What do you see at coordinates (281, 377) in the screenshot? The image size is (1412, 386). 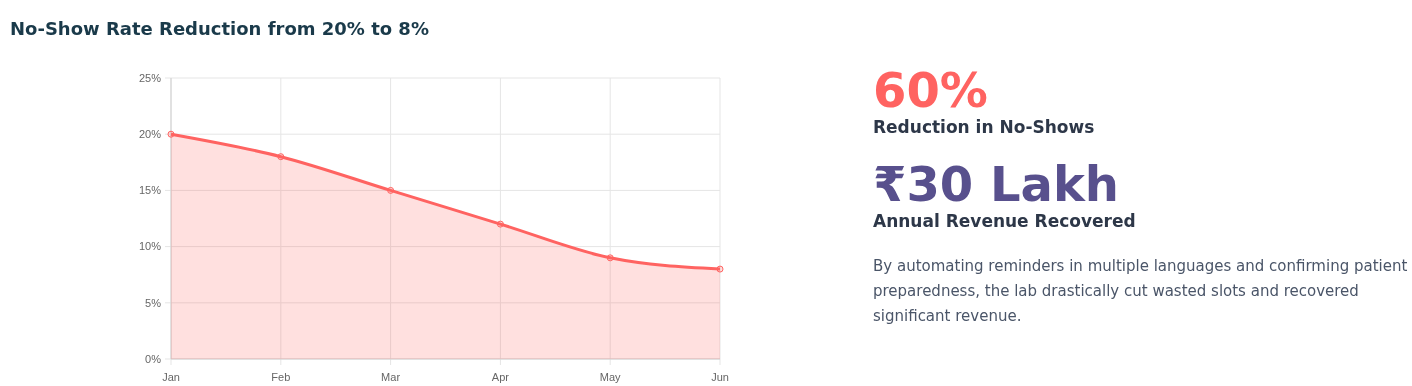 I see `x-tick-label: Feb` at bounding box center [281, 377].